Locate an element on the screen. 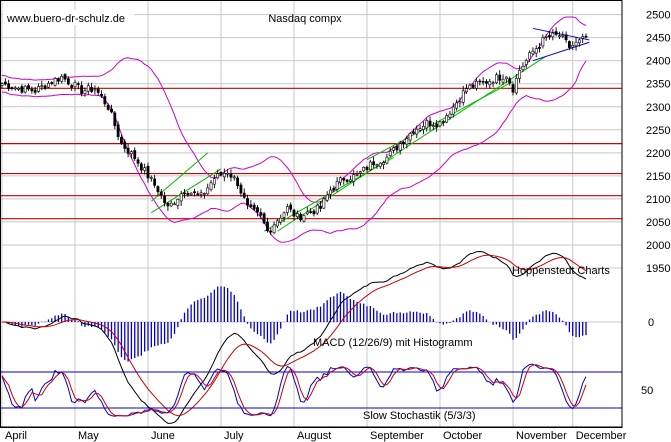 Image resolution: width=671 pixels, height=442 pixels. x-tick-label: May is located at coordinates (88, 436).